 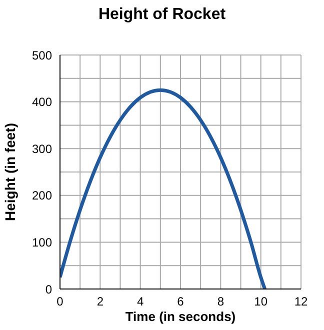 What do you see at coordinates (100, 301) in the screenshot?
I see `x-tick-label: 2` at bounding box center [100, 301].